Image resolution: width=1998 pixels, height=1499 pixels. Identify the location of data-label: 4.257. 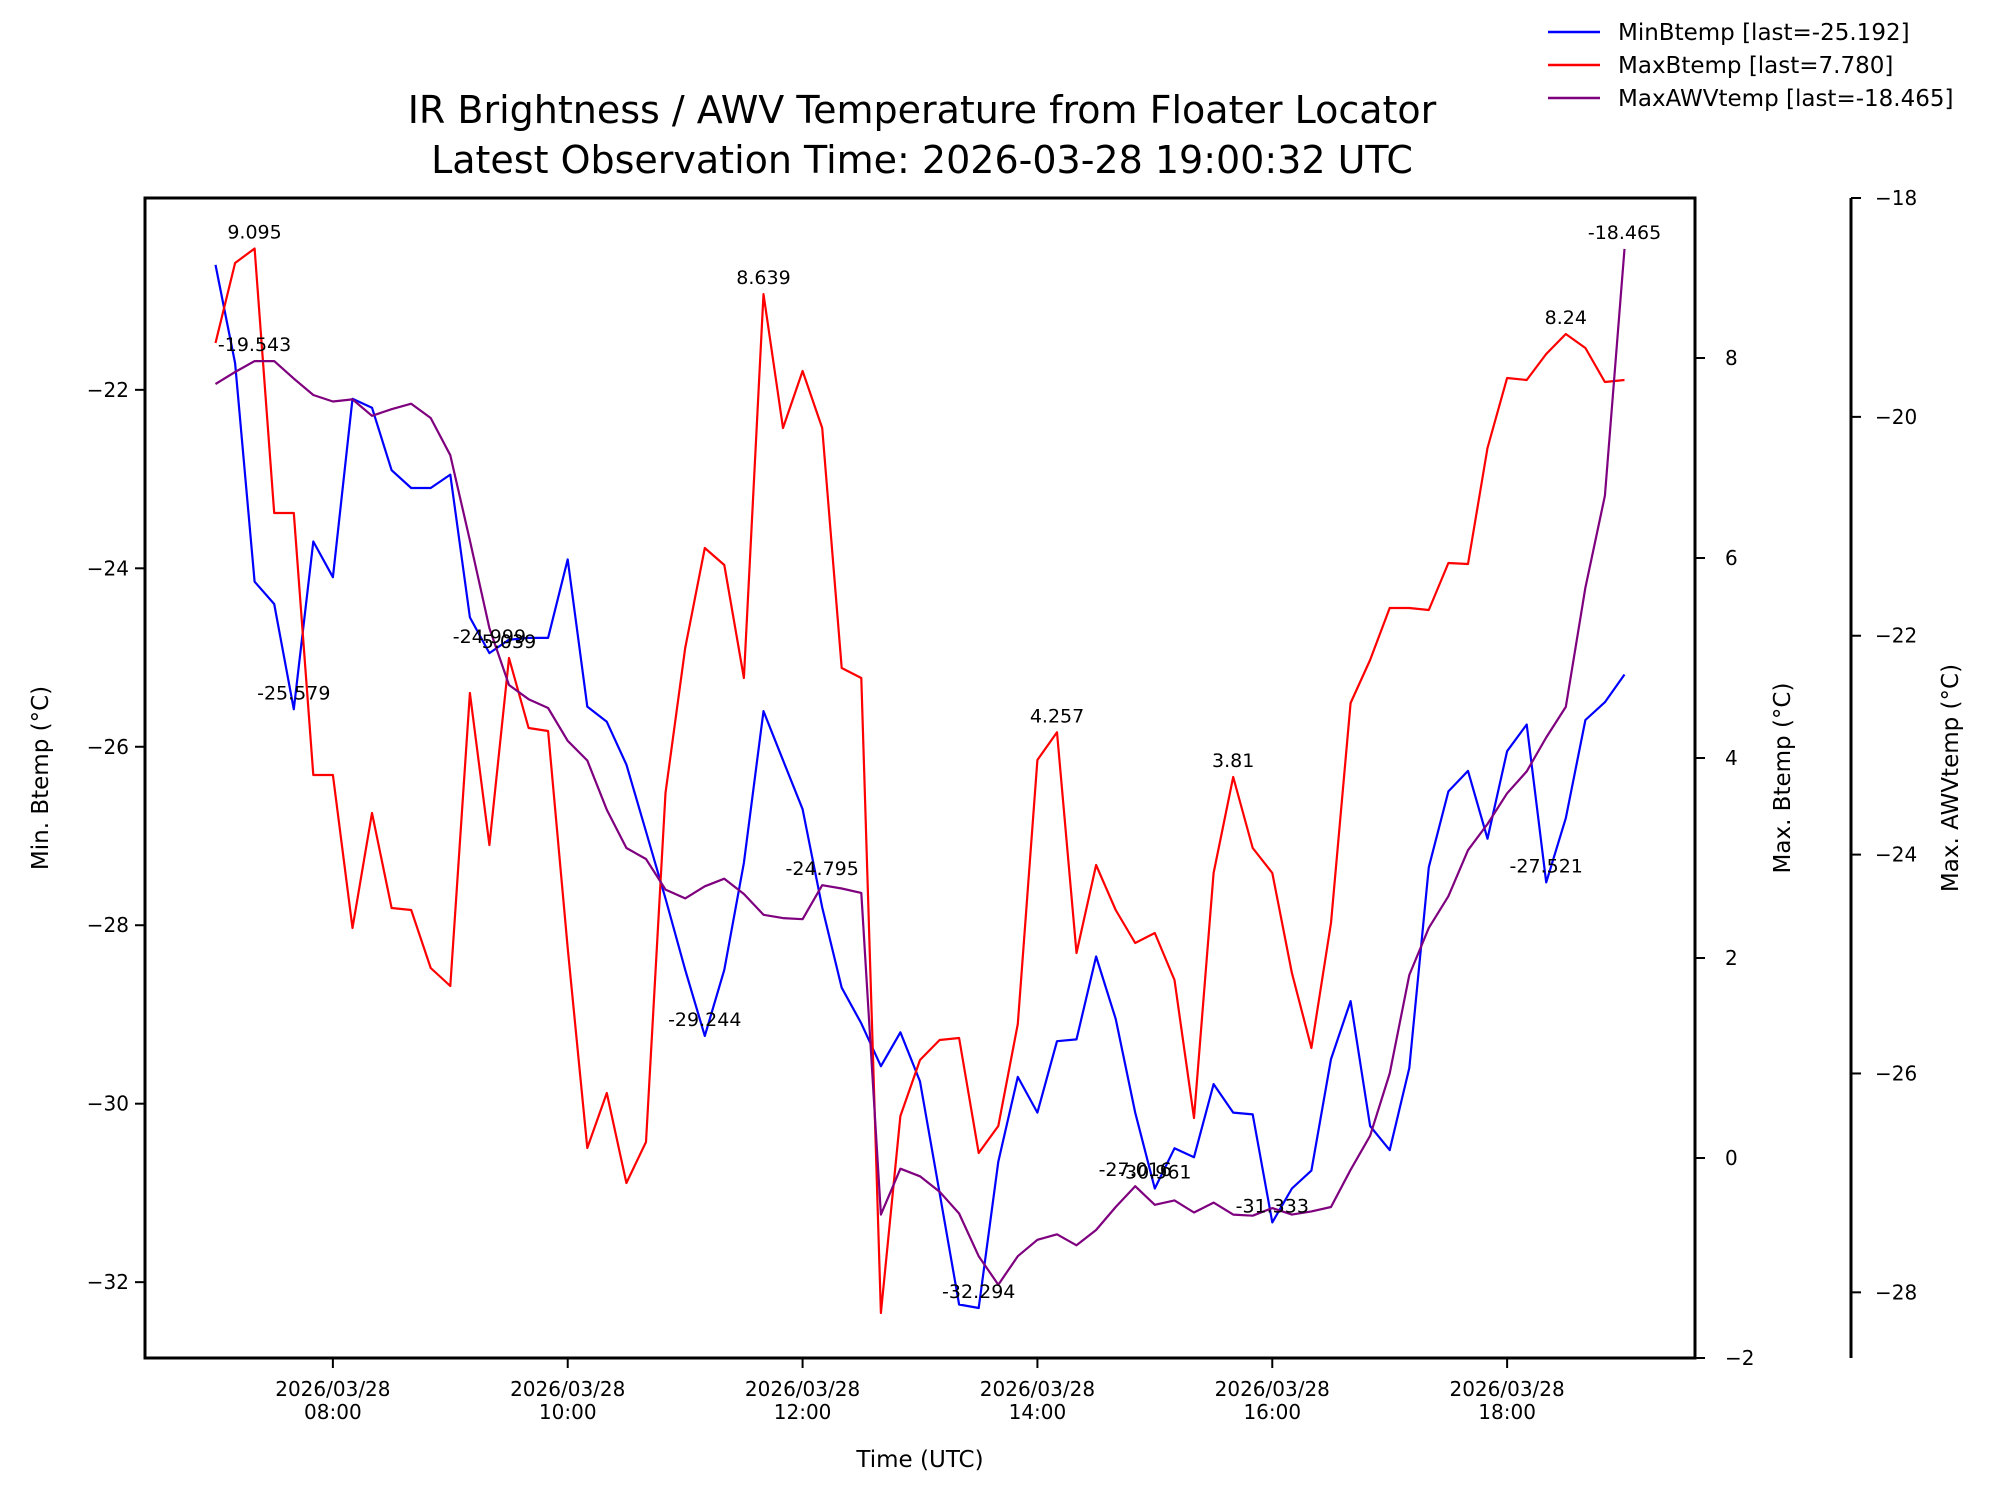
(1057, 716).